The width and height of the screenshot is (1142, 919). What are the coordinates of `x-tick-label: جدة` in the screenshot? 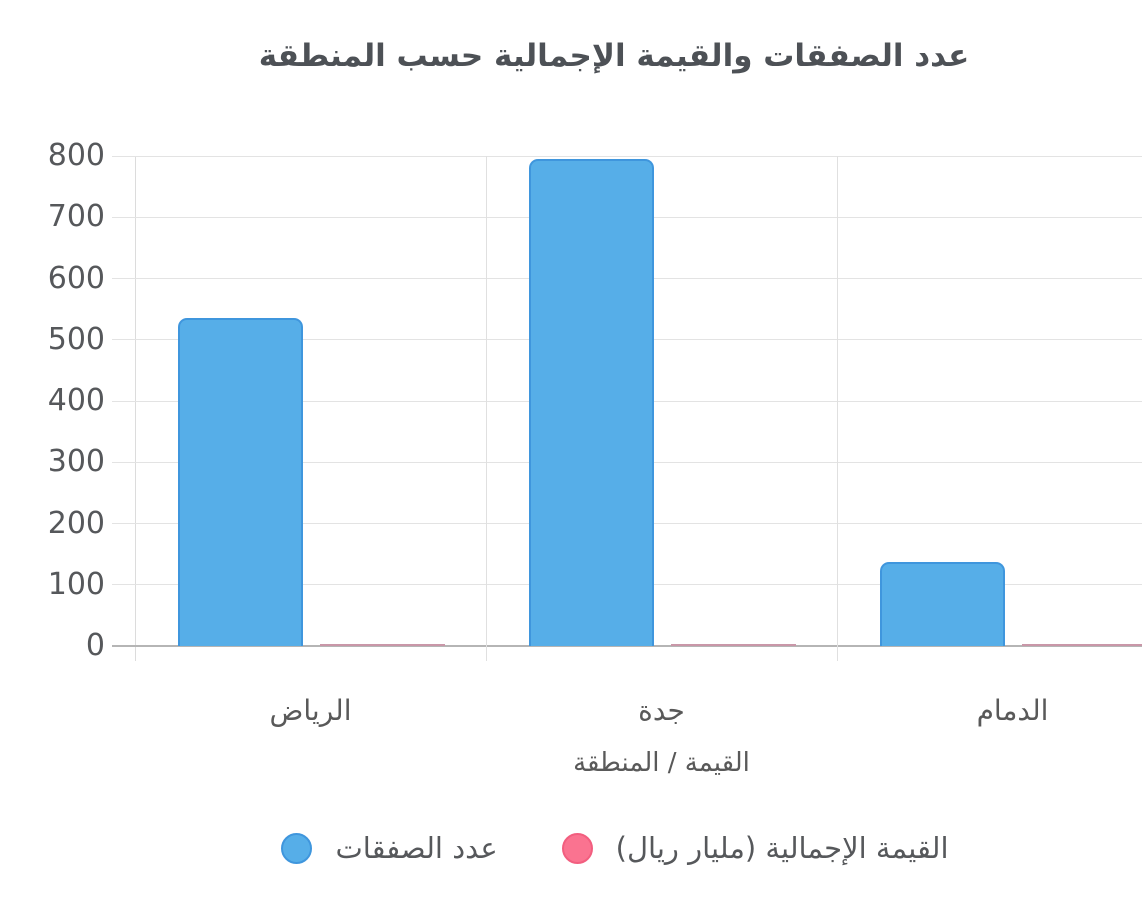 It's located at (661, 710).